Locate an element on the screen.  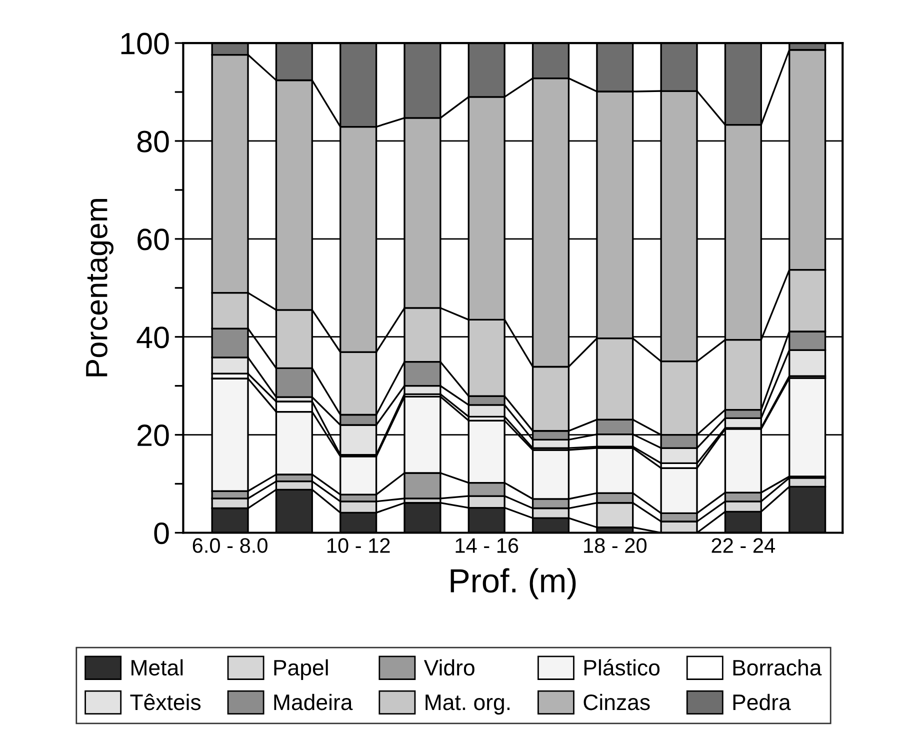
y-tick-label: 100 is located at coordinates (145, 43).